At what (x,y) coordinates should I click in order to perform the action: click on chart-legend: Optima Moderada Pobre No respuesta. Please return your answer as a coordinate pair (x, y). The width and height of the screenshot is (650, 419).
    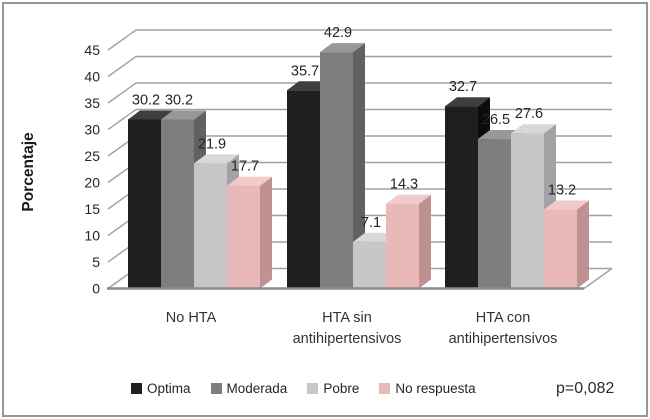
    Looking at the image, I should click on (303, 388).